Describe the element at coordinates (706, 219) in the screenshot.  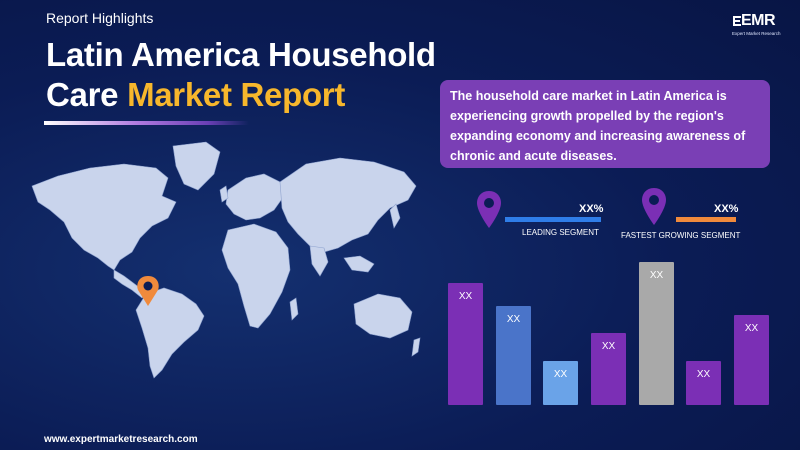
I see `fastest-segment-bar` at that location.